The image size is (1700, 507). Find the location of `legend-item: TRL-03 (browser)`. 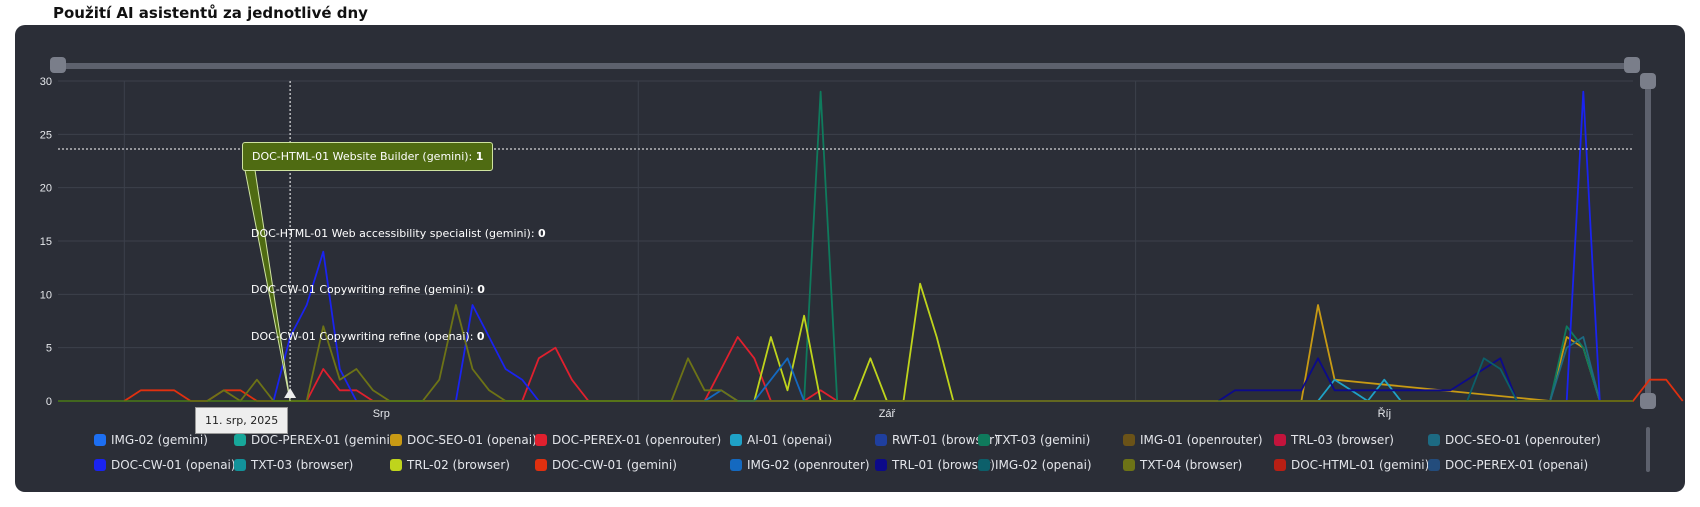

legend-item: TRL-03 (browser) is located at coordinates (1334, 440).